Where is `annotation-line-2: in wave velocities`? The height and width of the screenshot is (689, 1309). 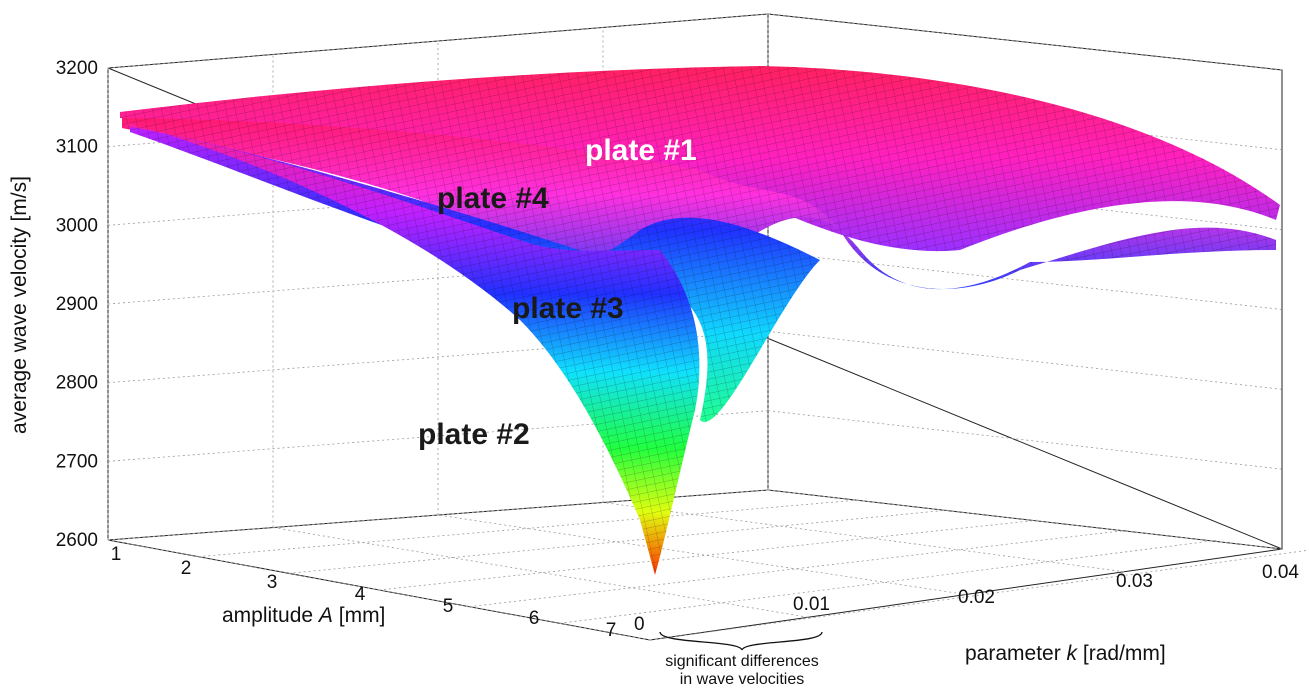 annotation-line-2: in wave velocities is located at coordinates (742, 679).